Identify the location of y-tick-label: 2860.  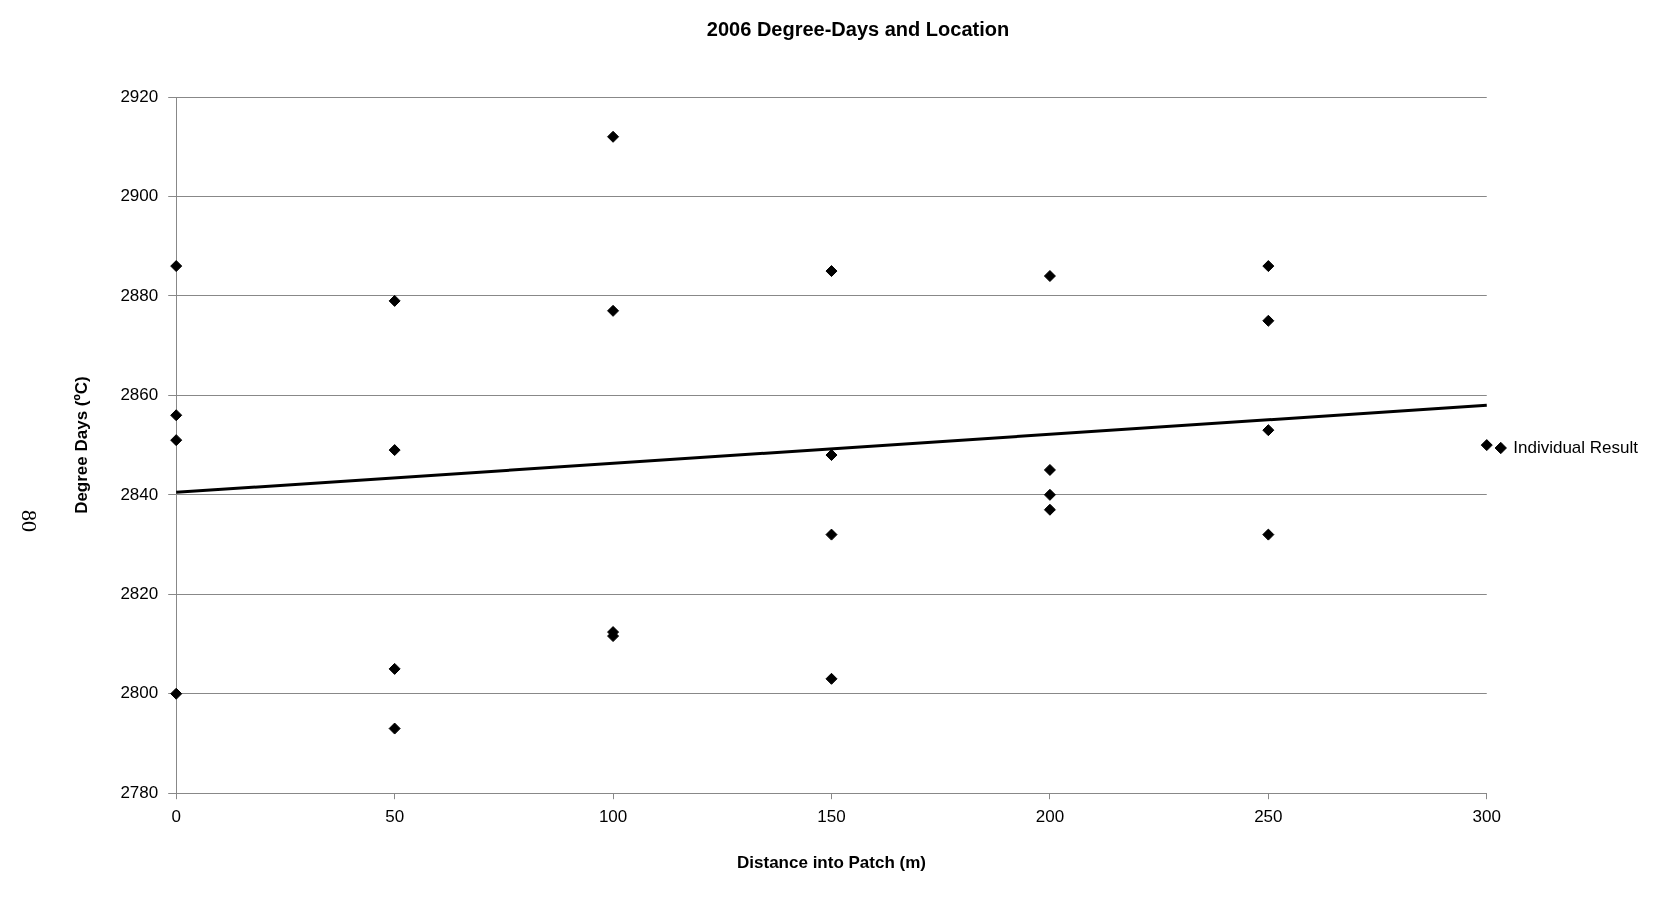
(139, 395).